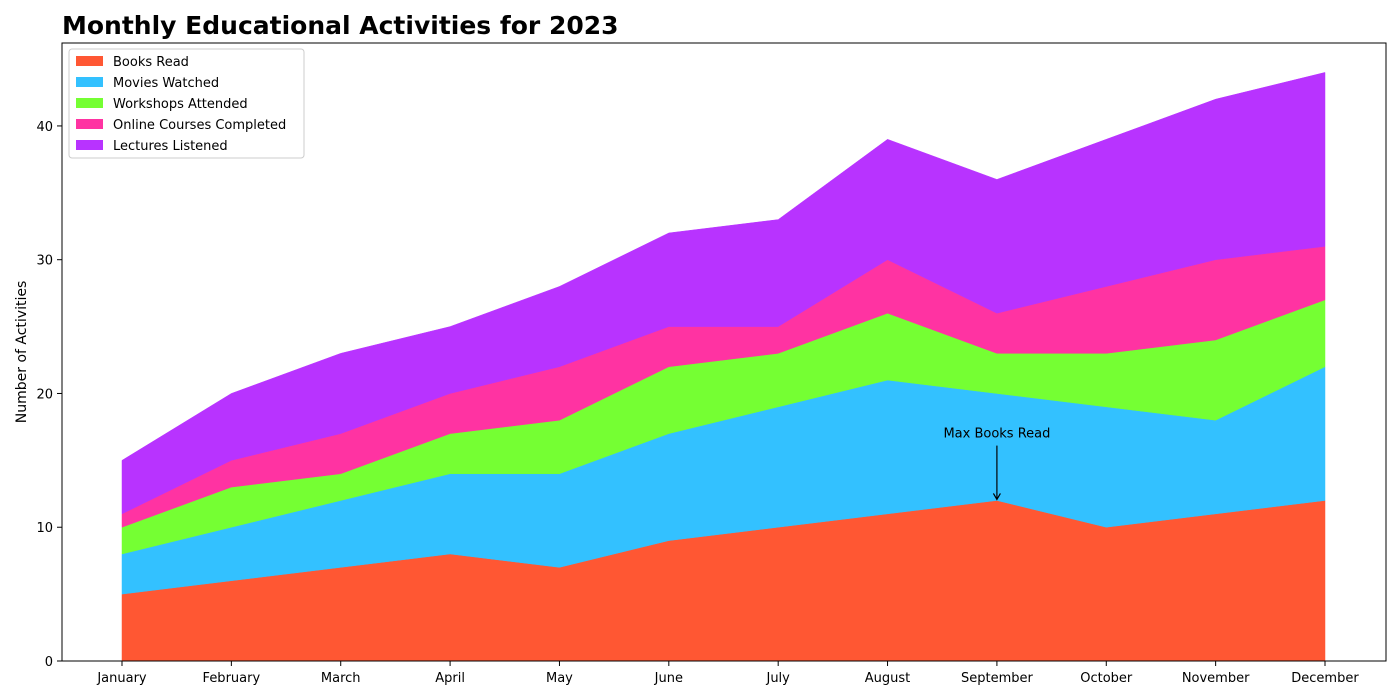  Describe the element at coordinates (121, 678) in the screenshot. I see `x-tick-label: January` at that location.